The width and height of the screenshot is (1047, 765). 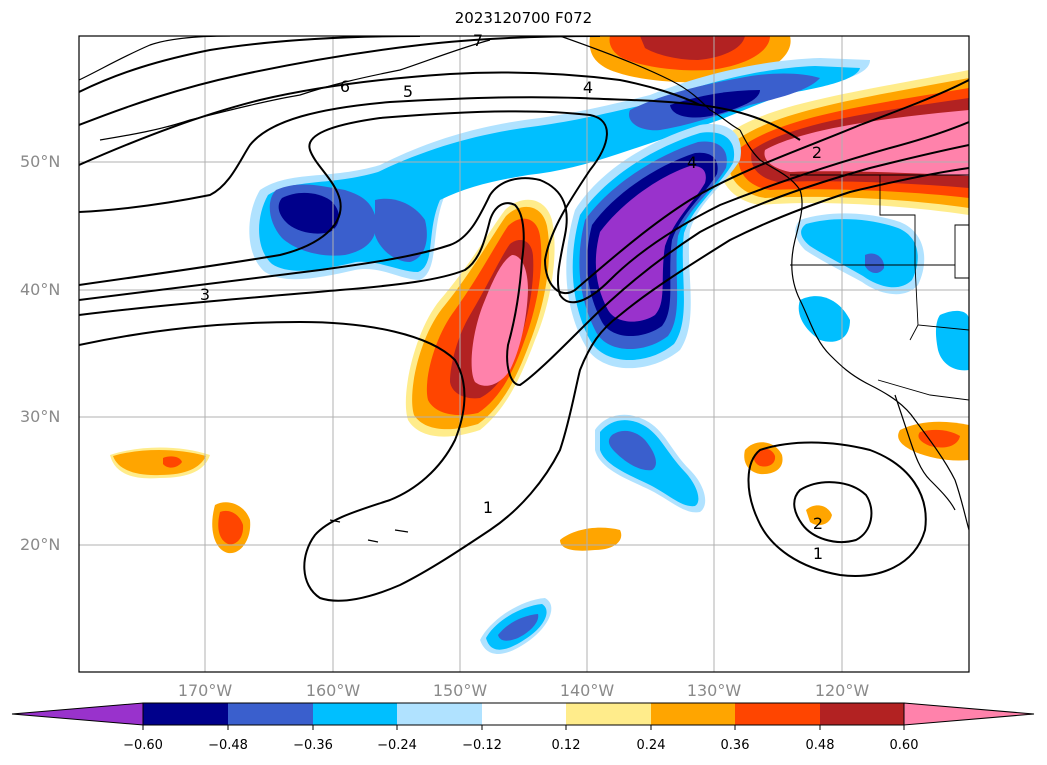 What do you see at coordinates (313, 745) in the screenshot?
I see `colorbar-tick-label: −0.36` at bounding box center [313, 745].